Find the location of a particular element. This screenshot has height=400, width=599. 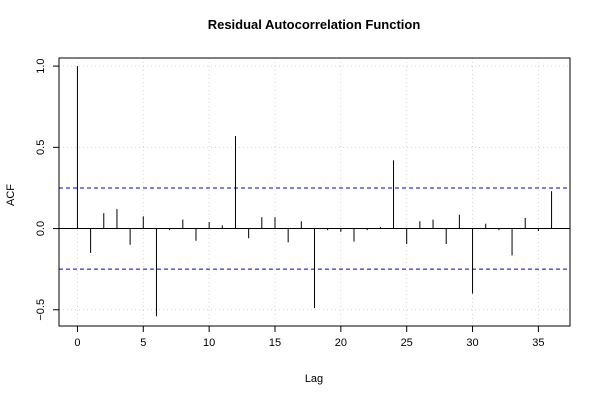

y-tick-label: 0.0 is located at coordinates (41, 228).